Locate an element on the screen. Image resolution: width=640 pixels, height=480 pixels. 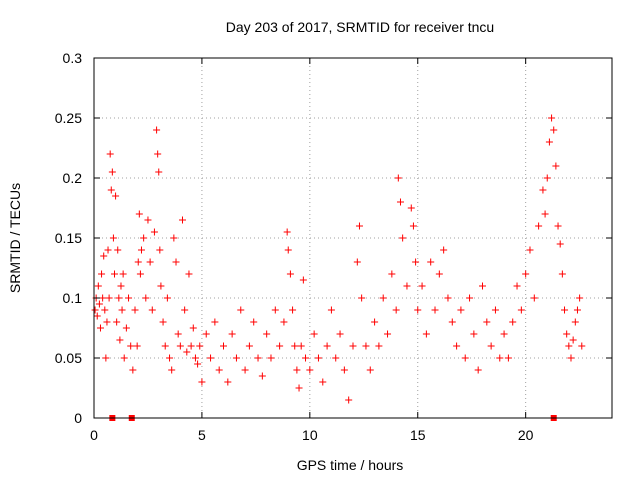
x-tick-label: 15 is located at coordinates (418, 435).